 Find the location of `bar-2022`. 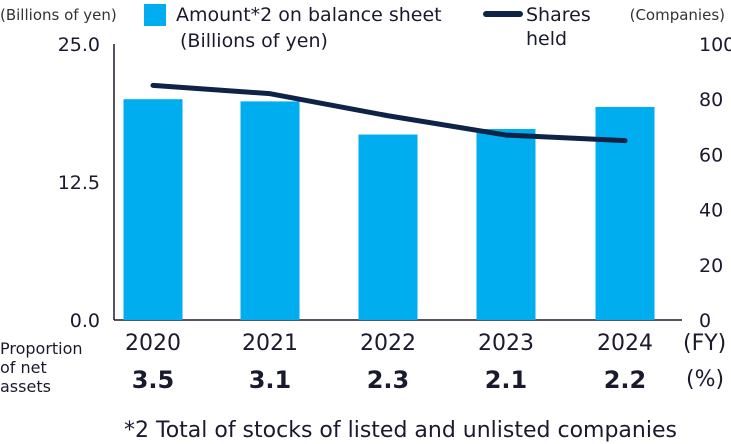

bar-2022 is located at coordinates (388, 227).